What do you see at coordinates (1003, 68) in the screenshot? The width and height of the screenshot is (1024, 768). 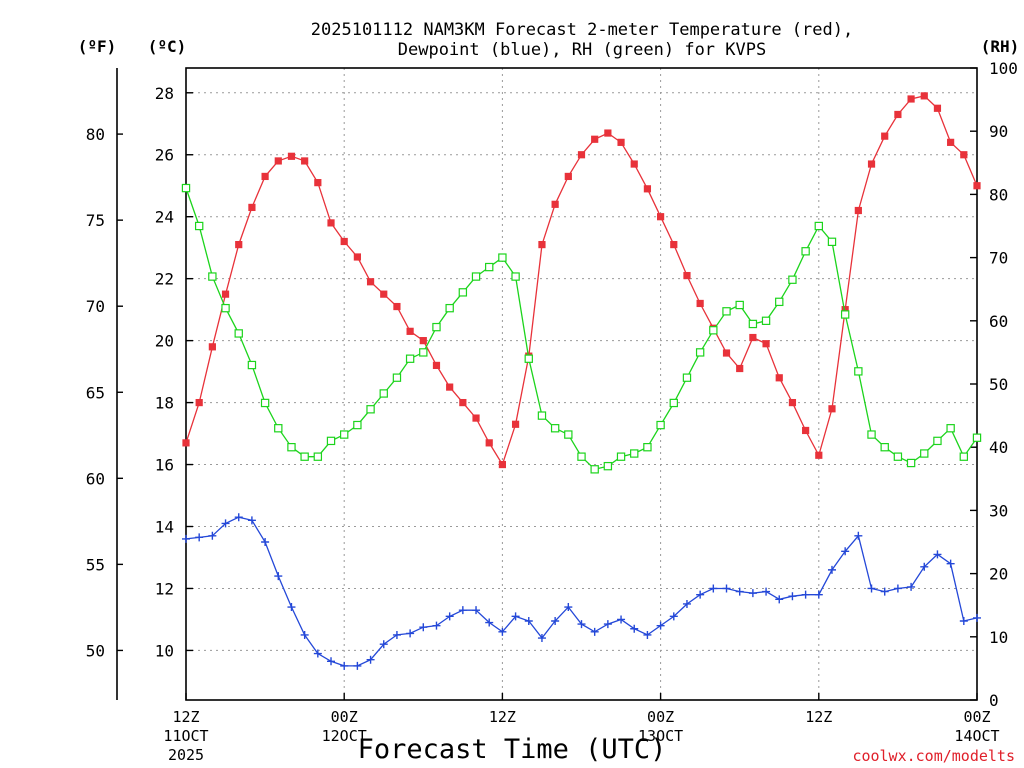 I see `rh-tick-label: 100` at bounding box center [1003, 68].